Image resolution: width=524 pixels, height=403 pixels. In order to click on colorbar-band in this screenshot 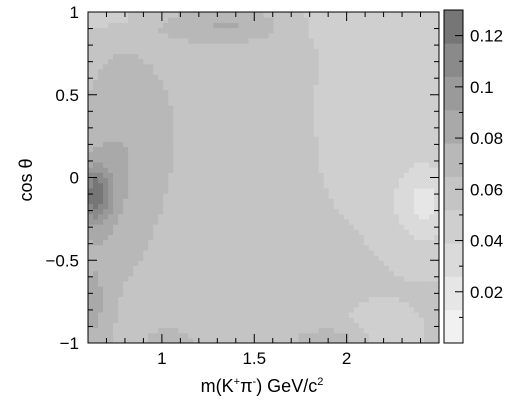, I will do `click(453, 193)`.